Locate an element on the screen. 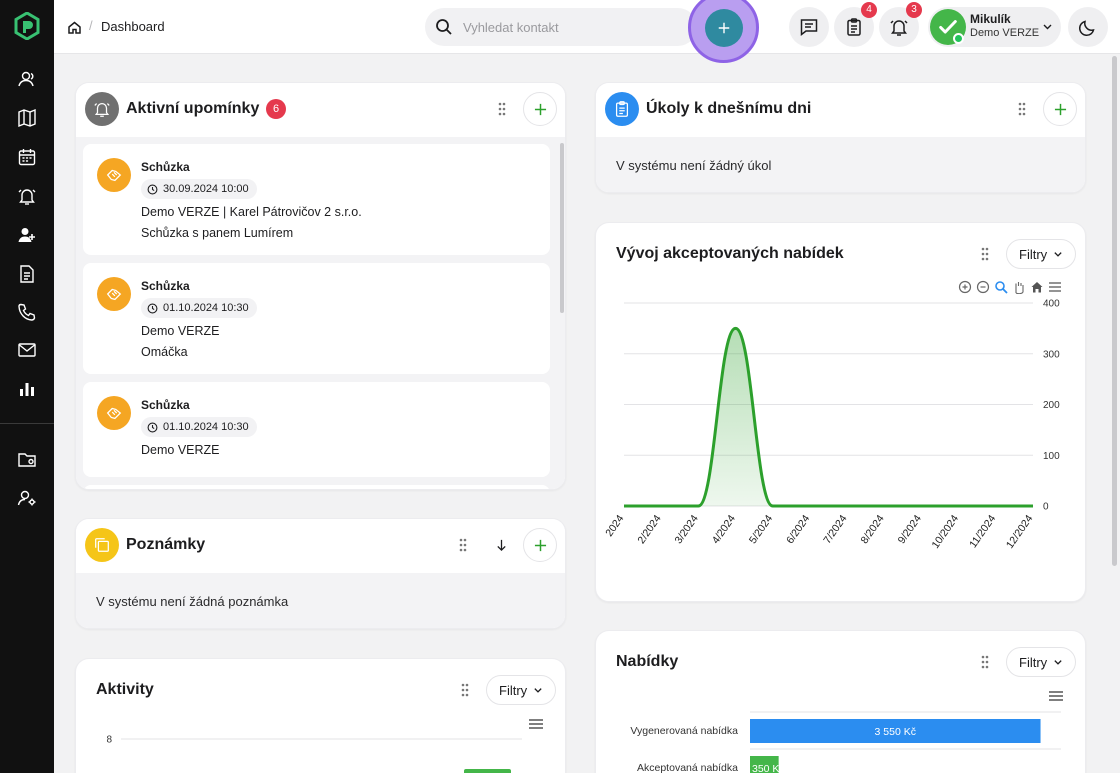 This screenshot has height=773, width=1120. notes-empty-text: V systému není žádná poznámka is located at coordinates (192, 601).